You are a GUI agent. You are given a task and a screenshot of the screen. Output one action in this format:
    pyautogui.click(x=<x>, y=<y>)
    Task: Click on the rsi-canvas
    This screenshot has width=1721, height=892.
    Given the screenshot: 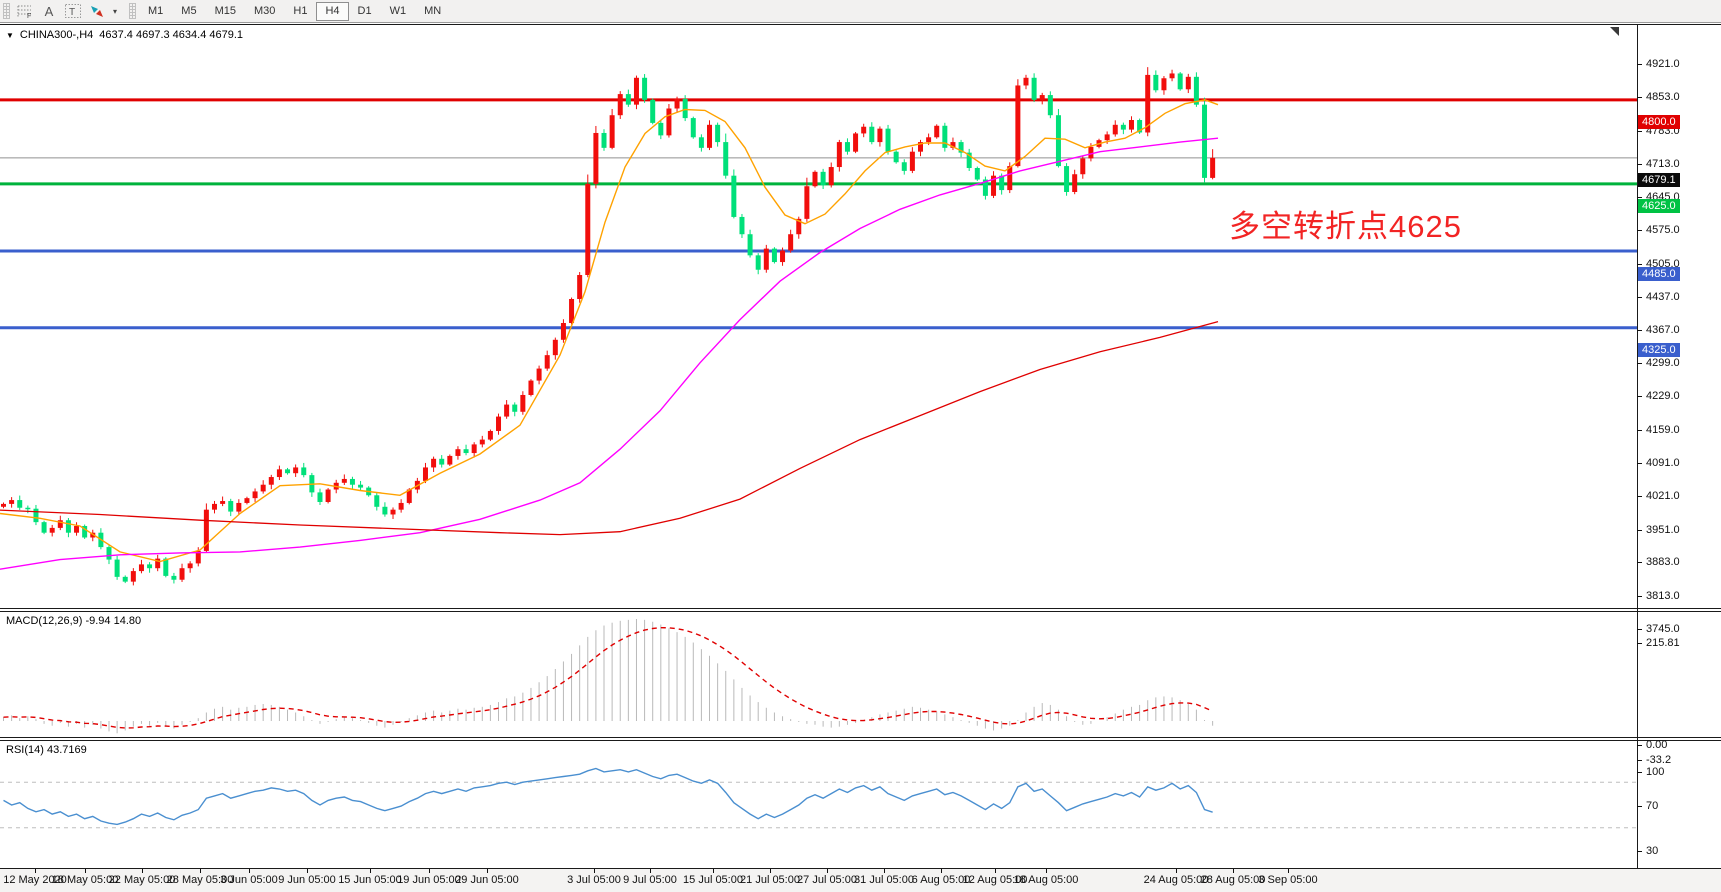 What is the action you would take?
    pyautogui.click(x=860, y=804)
    